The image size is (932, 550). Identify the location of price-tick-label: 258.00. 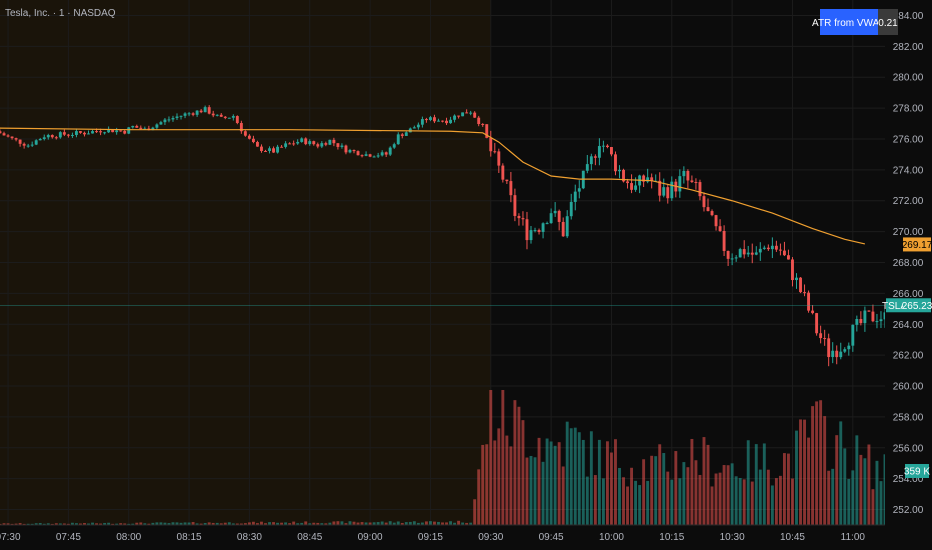
(908, 417).